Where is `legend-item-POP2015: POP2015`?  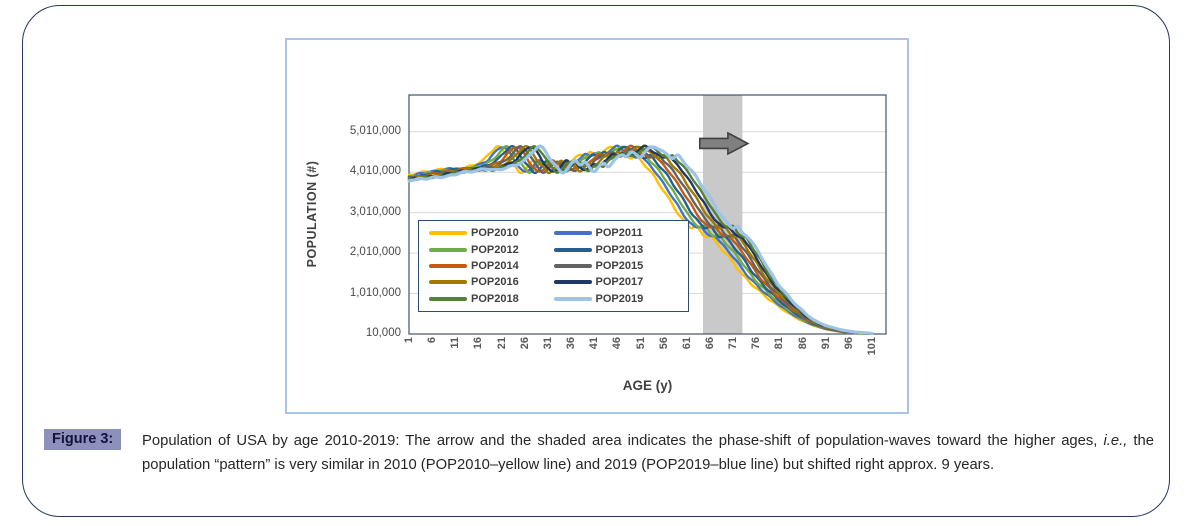 legend-item-POP2015: POP2015 is located at coordinates (616, 265).